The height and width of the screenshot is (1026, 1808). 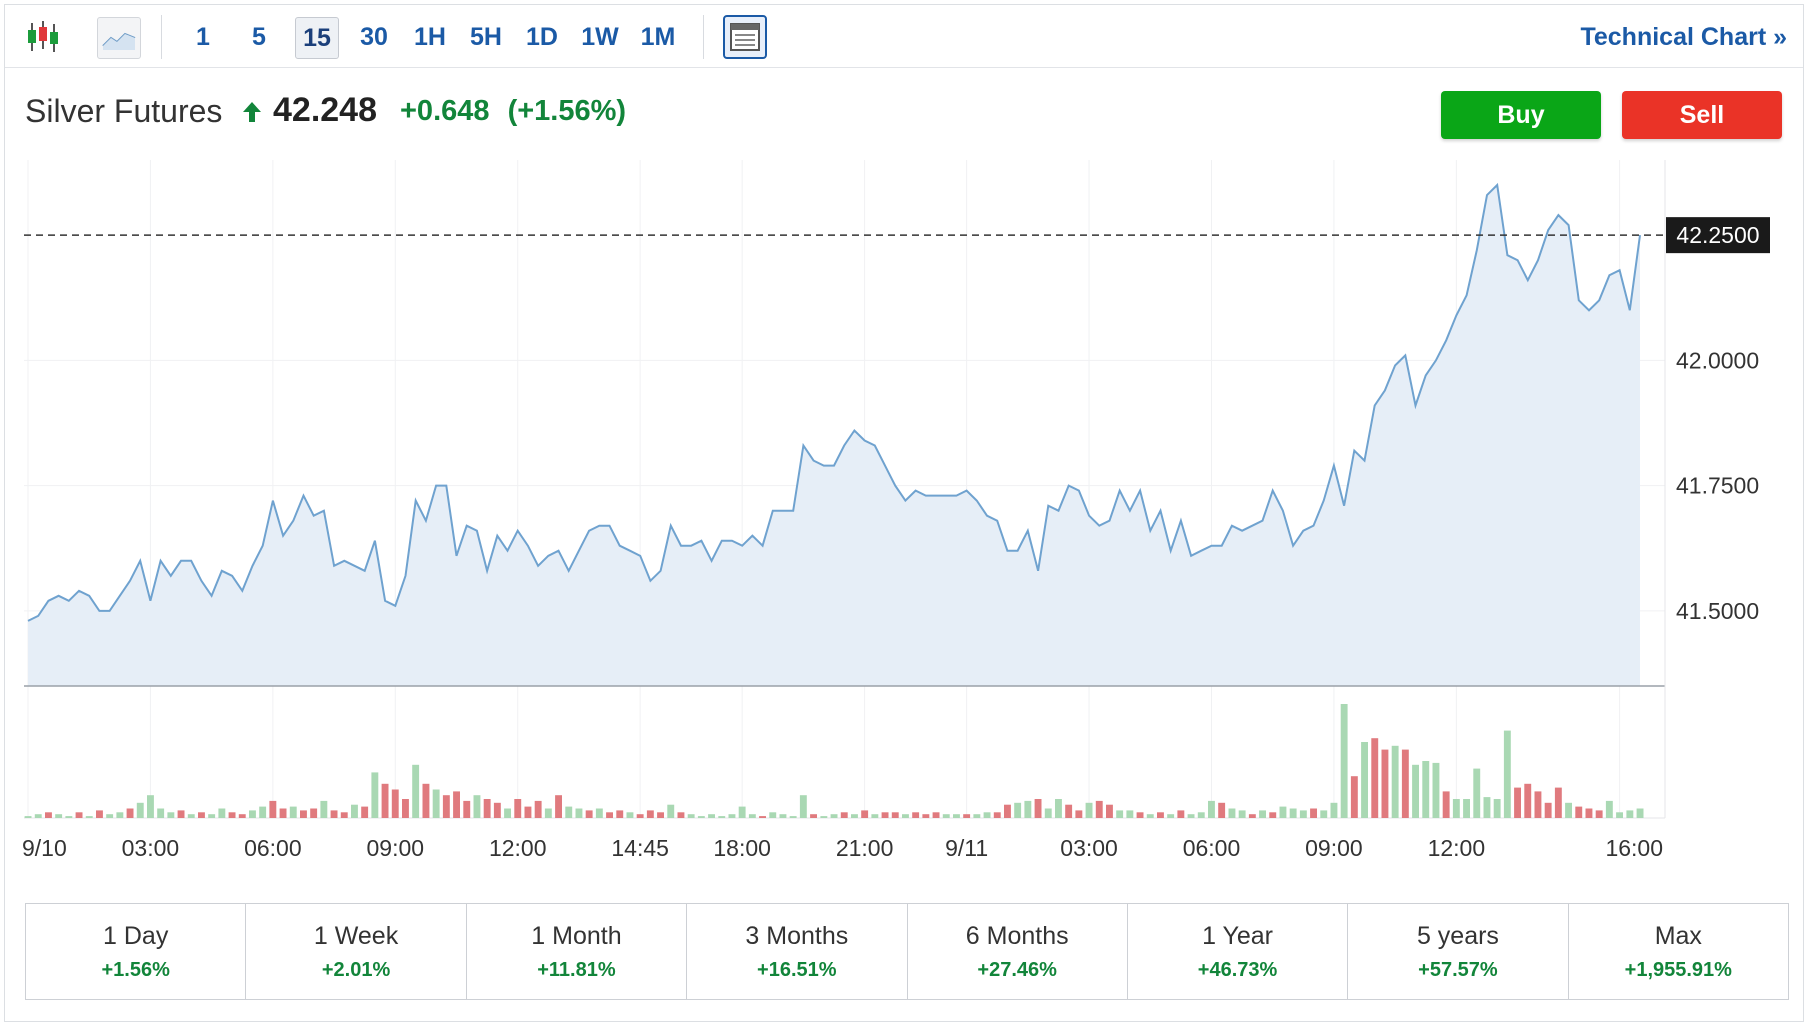 I want to click on period-value: +57.57%, so click(x=1458, y=970).